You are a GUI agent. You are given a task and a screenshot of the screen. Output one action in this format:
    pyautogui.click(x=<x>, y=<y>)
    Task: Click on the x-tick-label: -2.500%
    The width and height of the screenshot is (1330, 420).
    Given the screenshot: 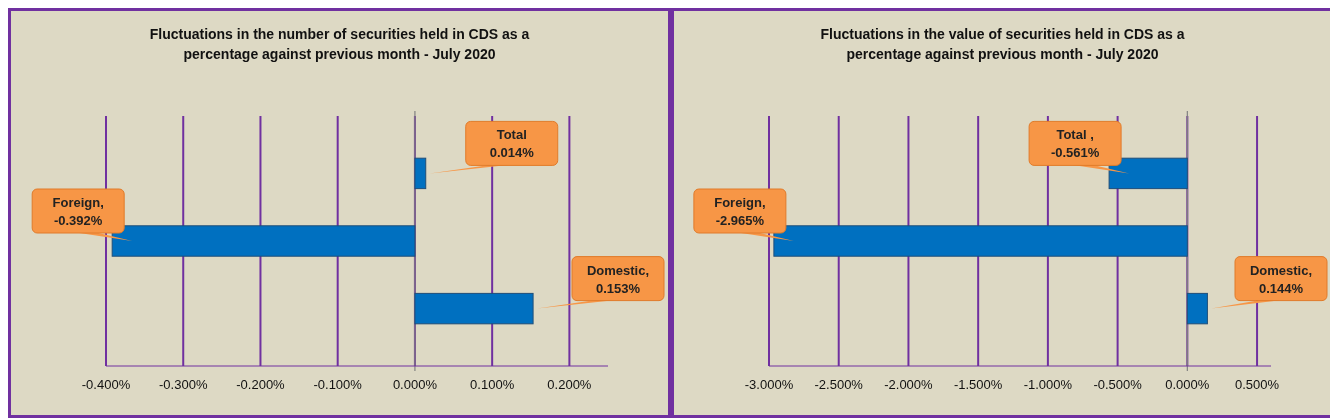 What is the action you would take?
    pyautogui.click(x=839, y=384)
    